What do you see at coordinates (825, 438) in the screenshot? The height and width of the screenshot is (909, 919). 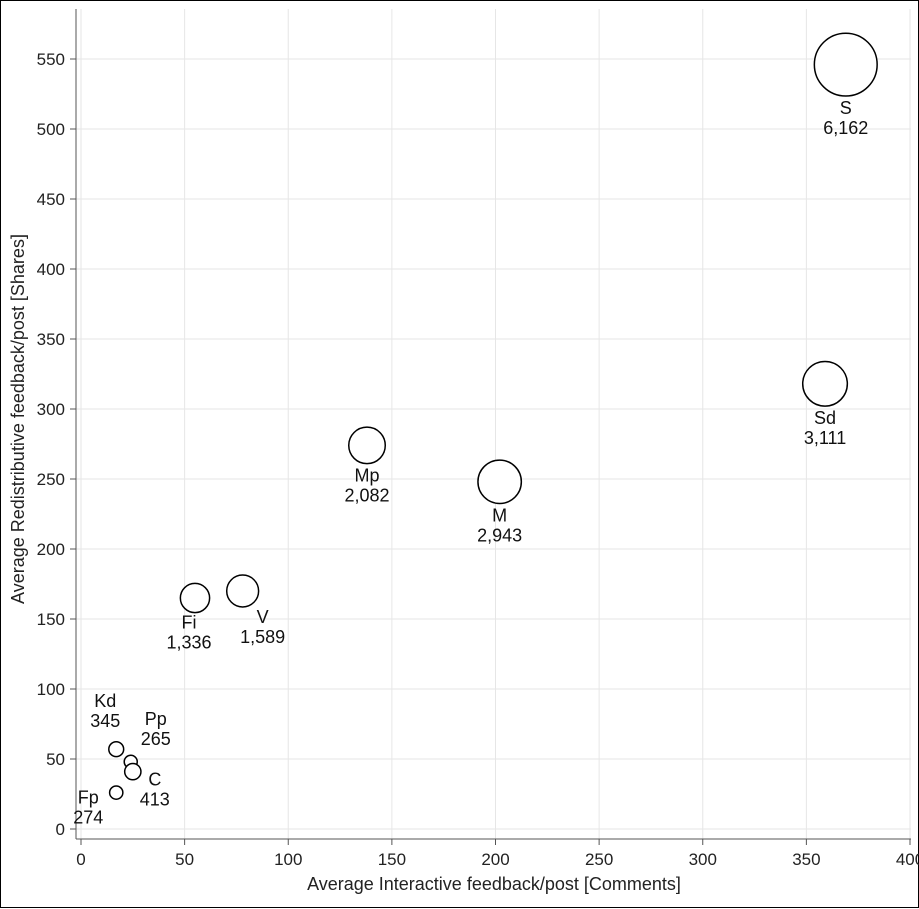 I see `point-label-value: 3,111` at bounding box center [825, 438].